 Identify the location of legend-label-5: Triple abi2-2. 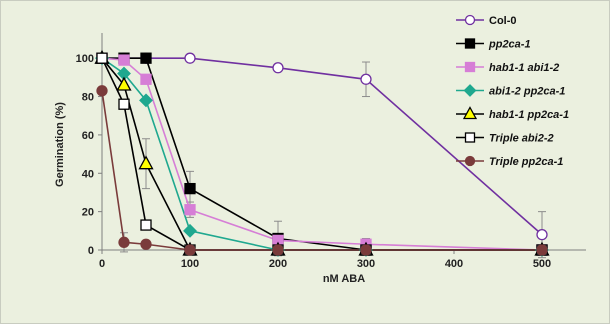
(521, 139).